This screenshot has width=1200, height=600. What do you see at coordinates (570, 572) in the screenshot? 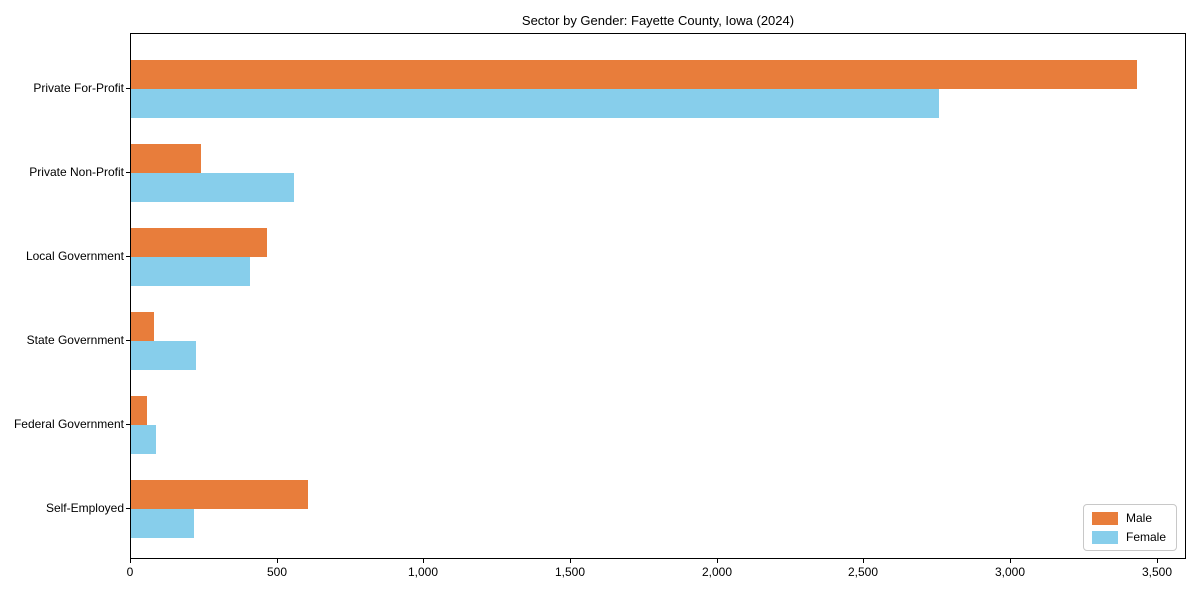
I see `x-axis-tick-label: 1,500` at bounding box center [570, 572].